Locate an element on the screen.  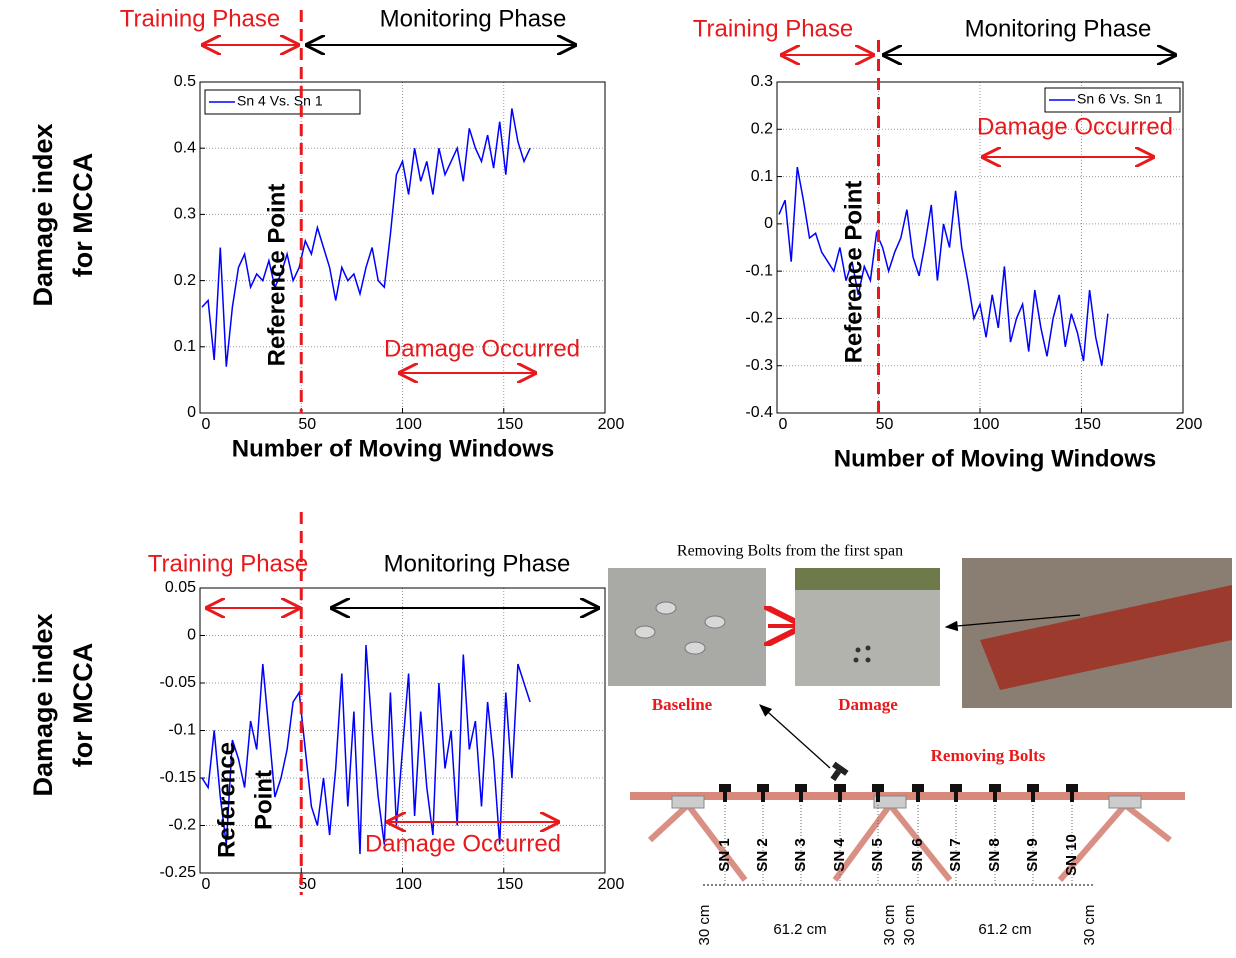
photo-beam is located at coordinates (1106, 637).